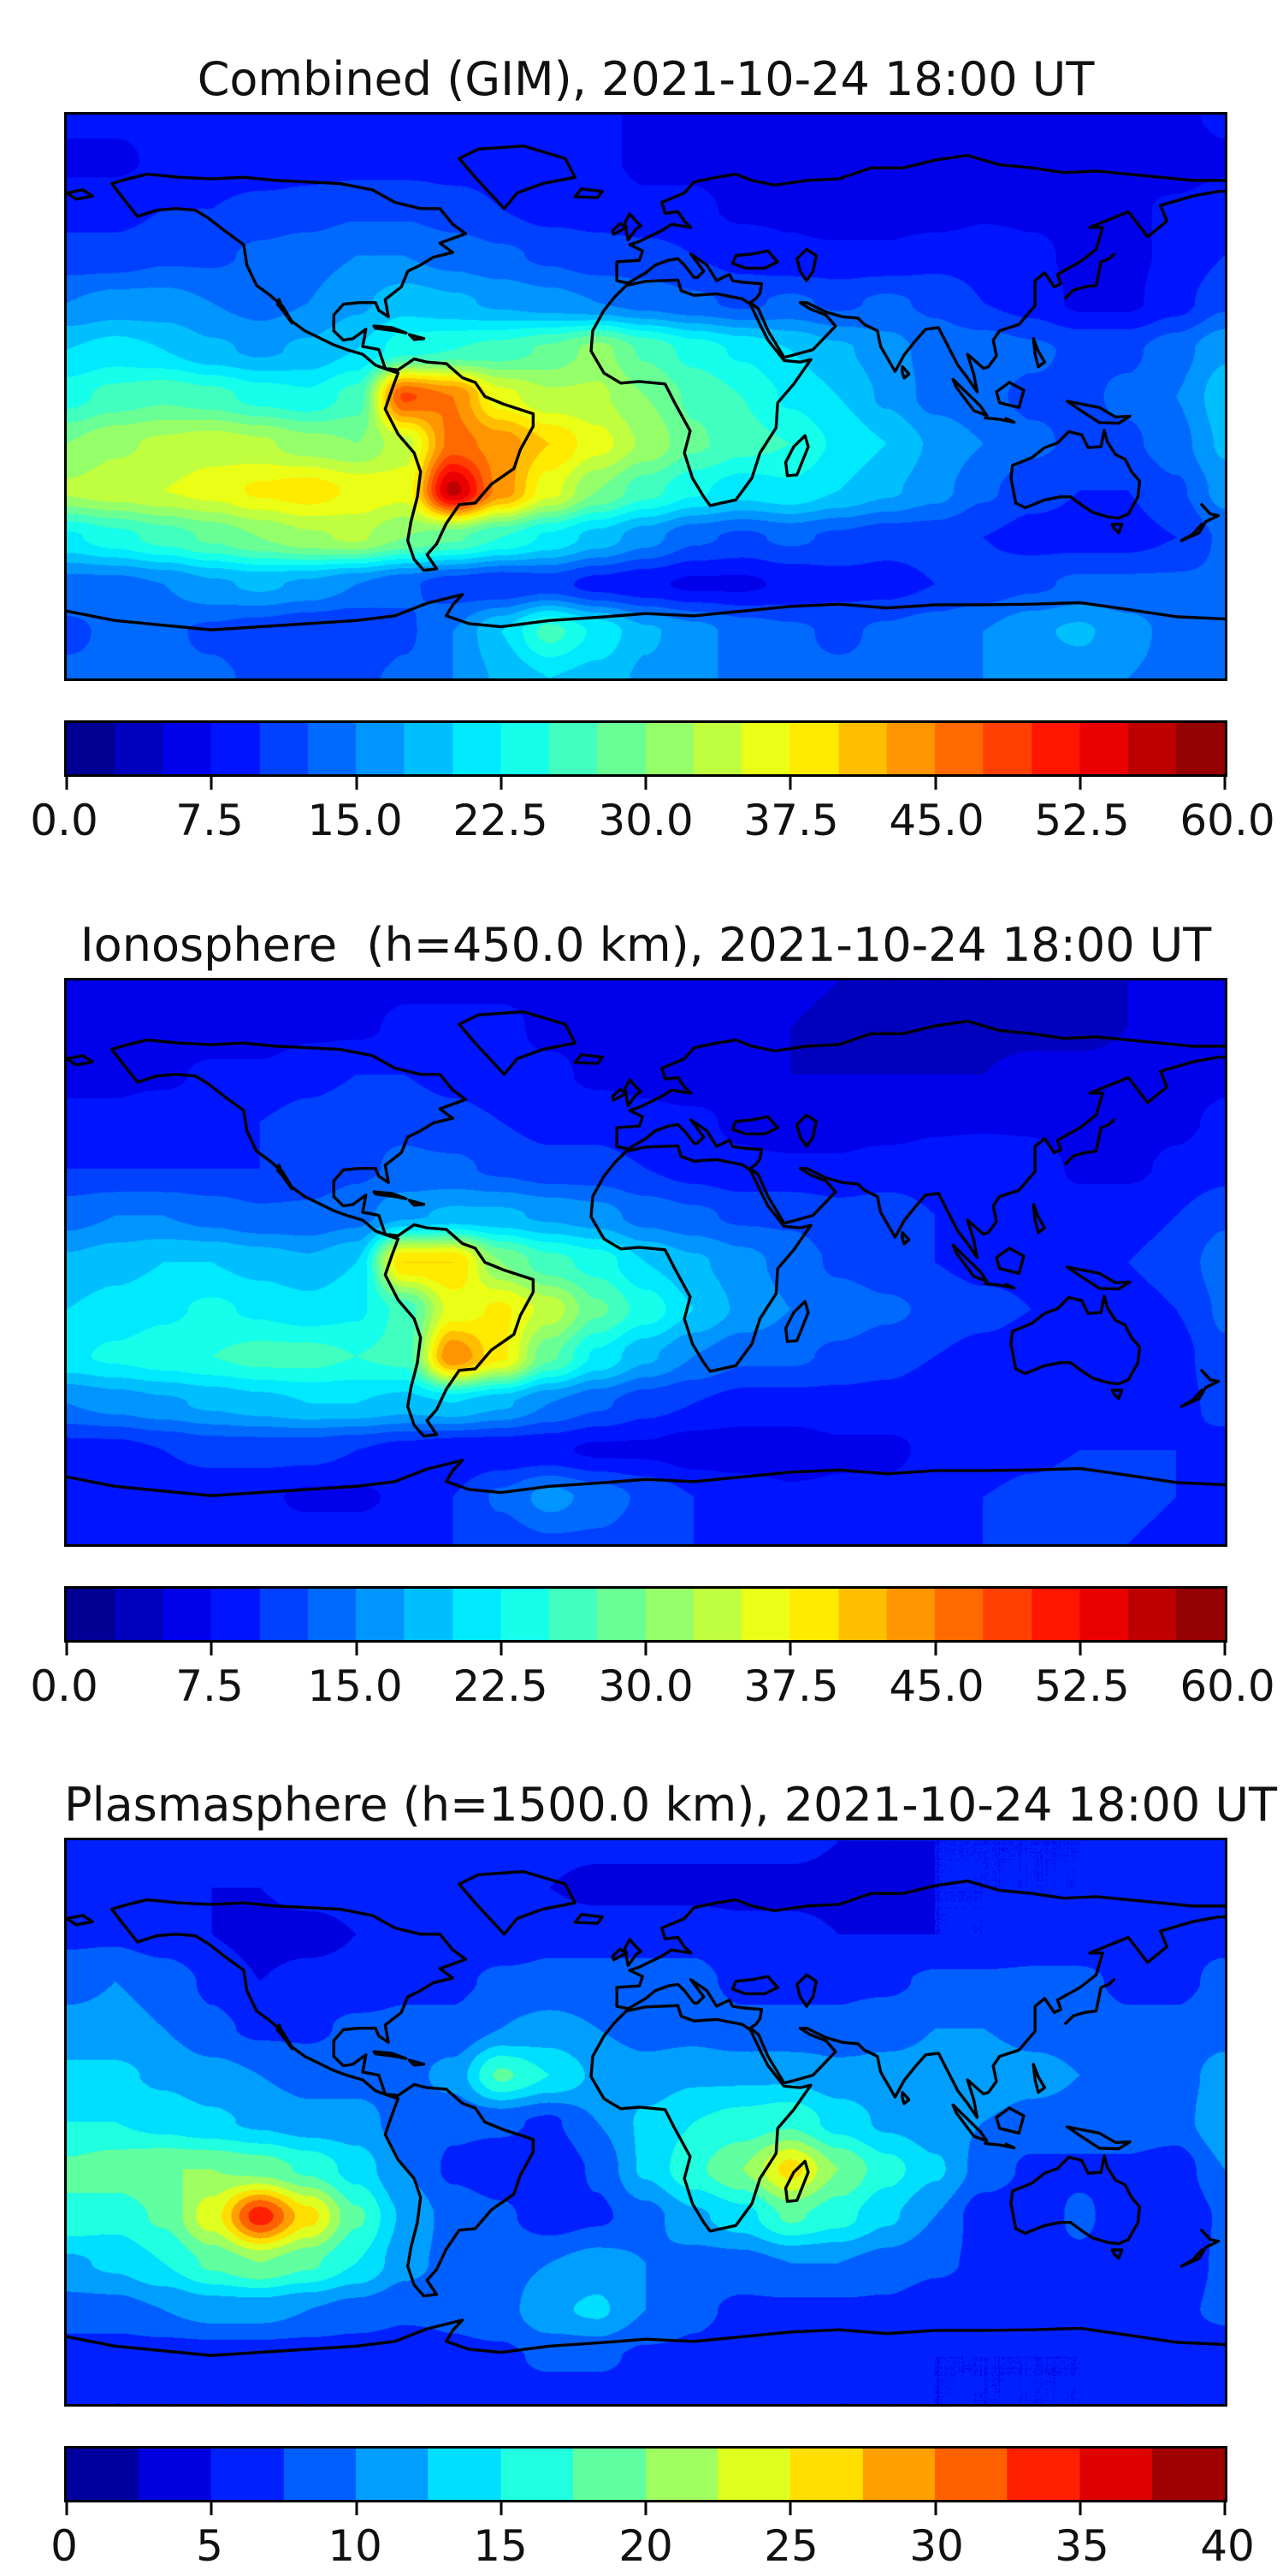 The width and height of the screenshot is (1283, 2576). What do you see at coordinates (64, 820) in the screenshot?
I see `colorbar-tick-label: 0.0` at bounding box center [64, 820].